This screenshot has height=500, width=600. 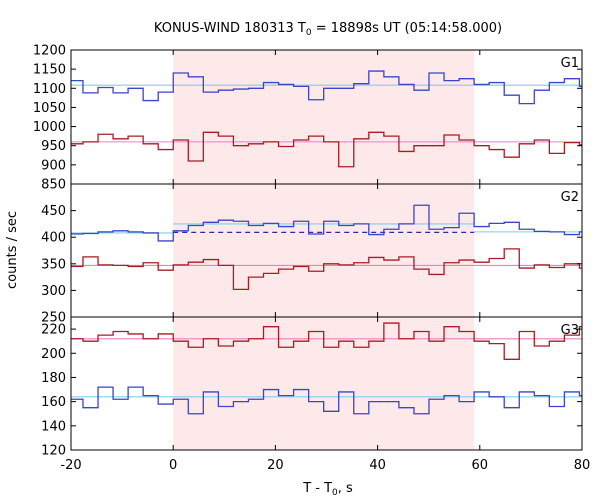 What do you see at coordinates (49, 70) in the screenshot?
I see `y-tick-label-g1-1150: 1150` at bounding box center [49, 70].